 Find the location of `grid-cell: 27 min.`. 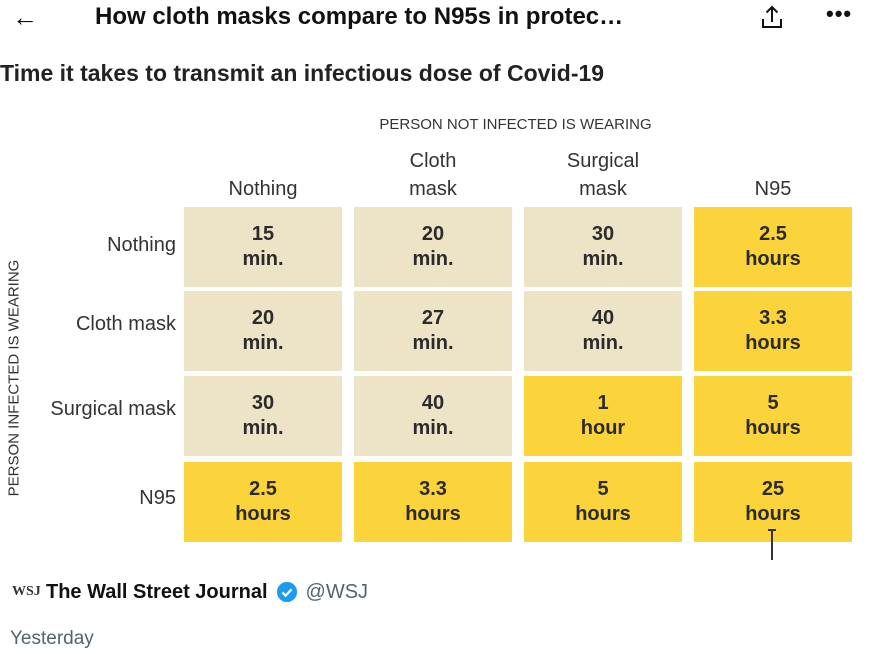

grid-cell: 27 min. is located at coordinates (433, 331).